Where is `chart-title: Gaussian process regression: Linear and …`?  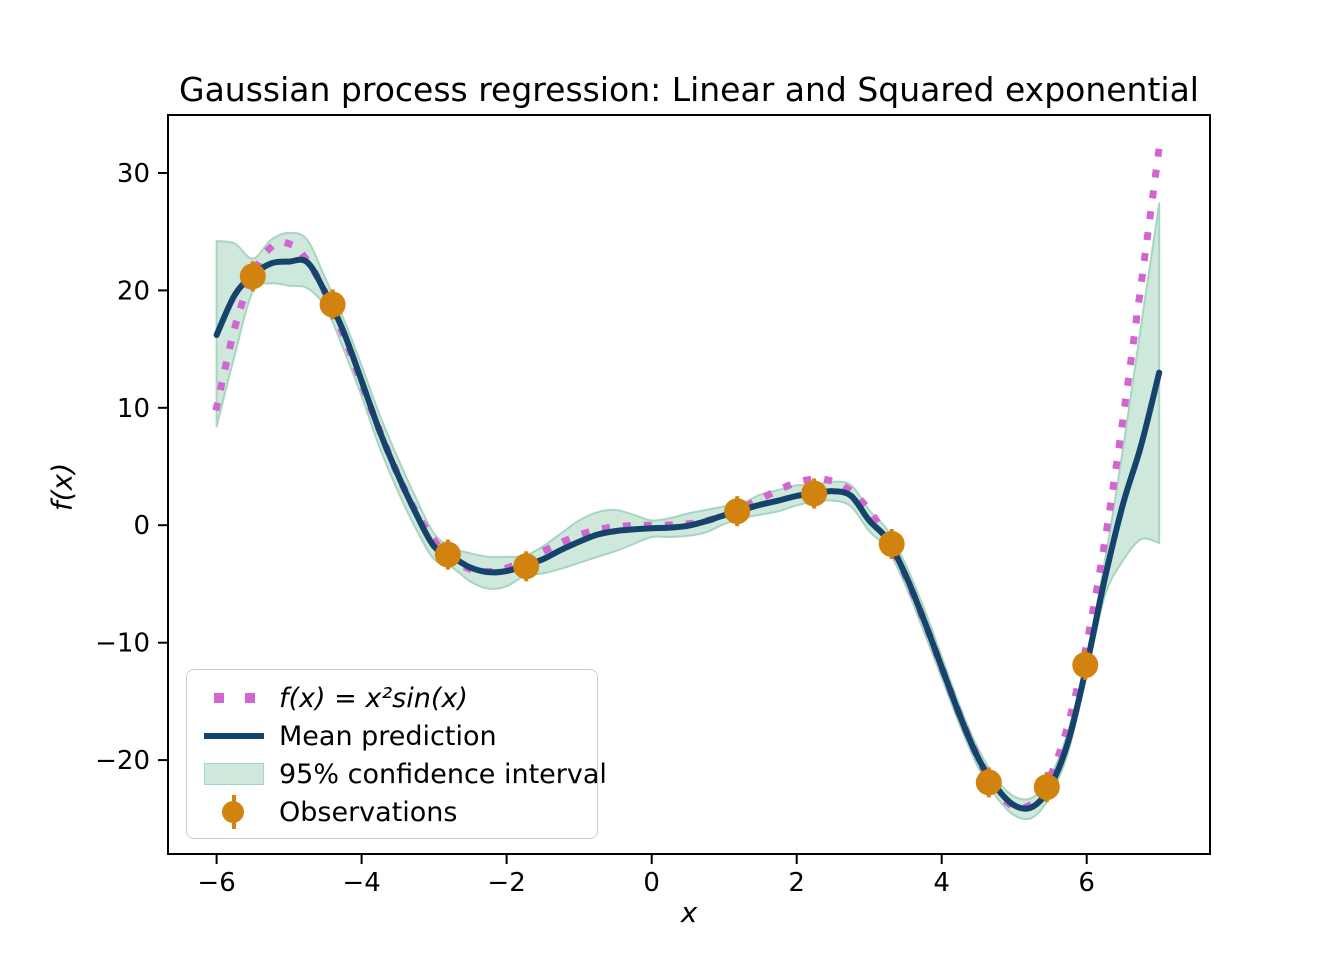 chart-title: Gaussian process regression: Linear and … is located at coordinates (689, 89).